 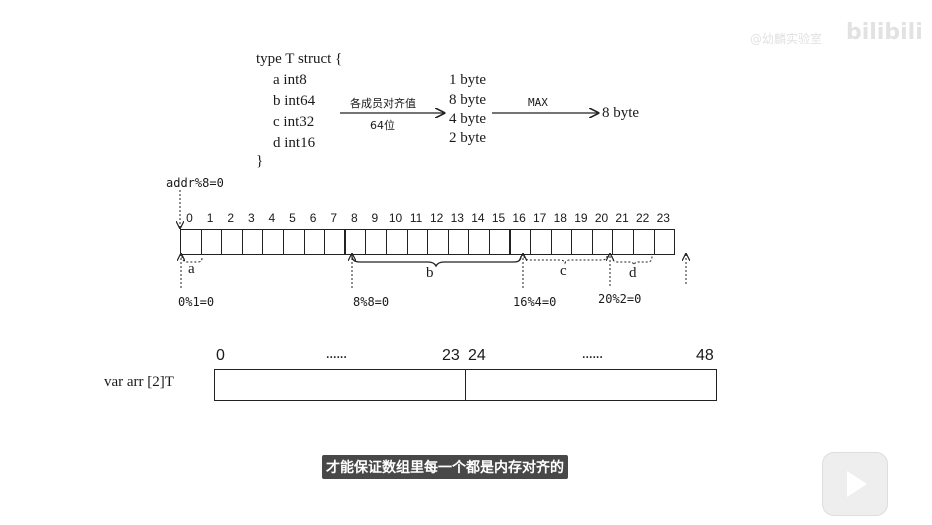 I want to click on array-mid-left: 23, so click(x=451, y=355).